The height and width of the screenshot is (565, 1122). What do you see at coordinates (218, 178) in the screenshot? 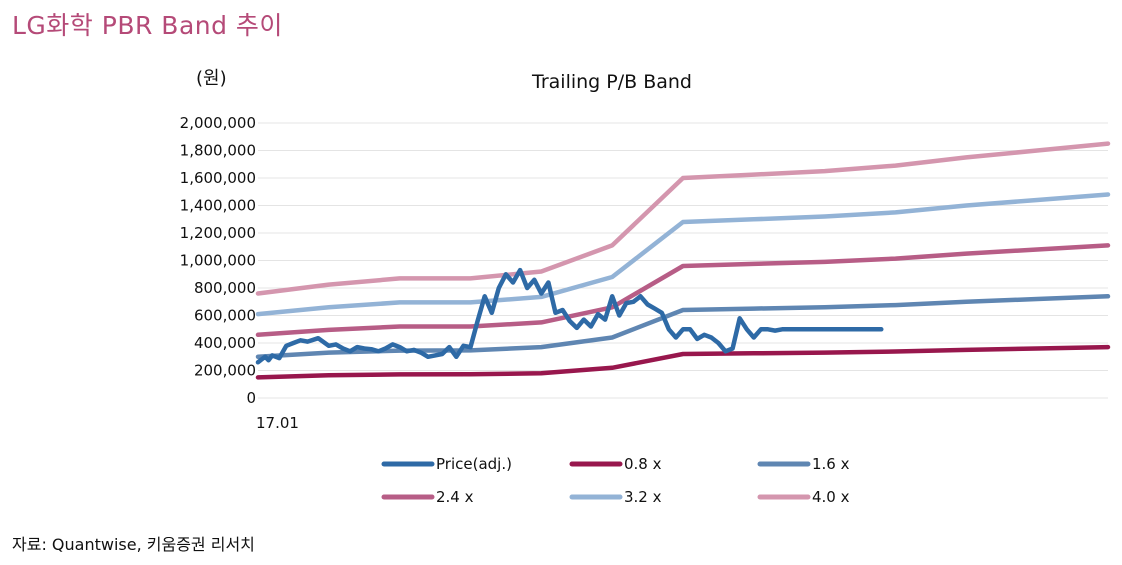
I see `y-tick-label: 1,600,000` at bounding box center [218, 178].